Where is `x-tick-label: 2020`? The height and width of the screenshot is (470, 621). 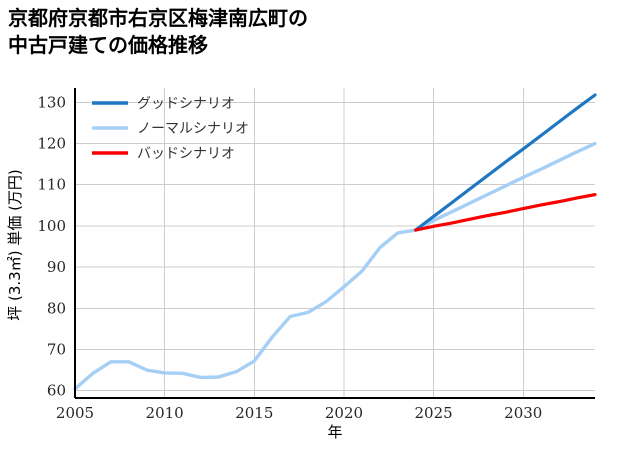 x-tick-label: 2020 is located at coordinates (344, 413).